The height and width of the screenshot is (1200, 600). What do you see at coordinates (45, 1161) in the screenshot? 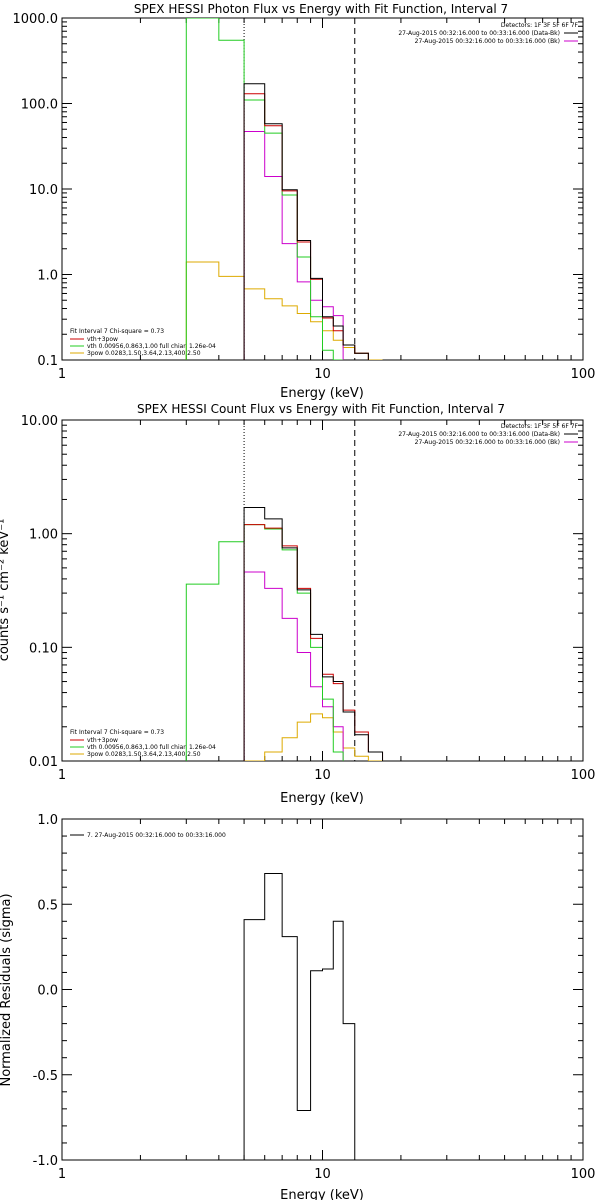
I see `residuals-y-tick-label: -1.0` at bounding box center [45, 1161].